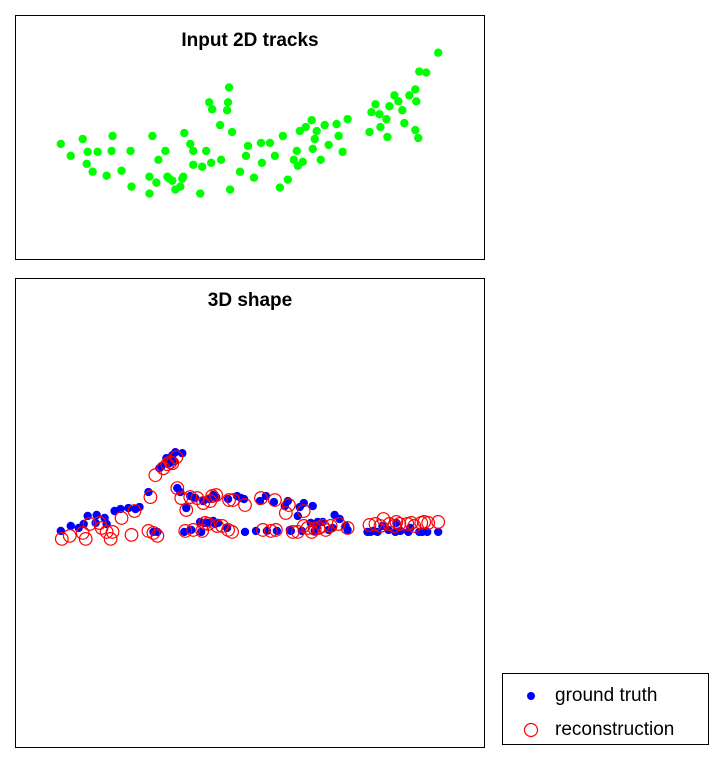 Image resolution: width=721 pixels, height=758 pixels. Describe the element at coordinates (250, 300) in the screenshot. I see `shape-title: 3D shape` at that location.